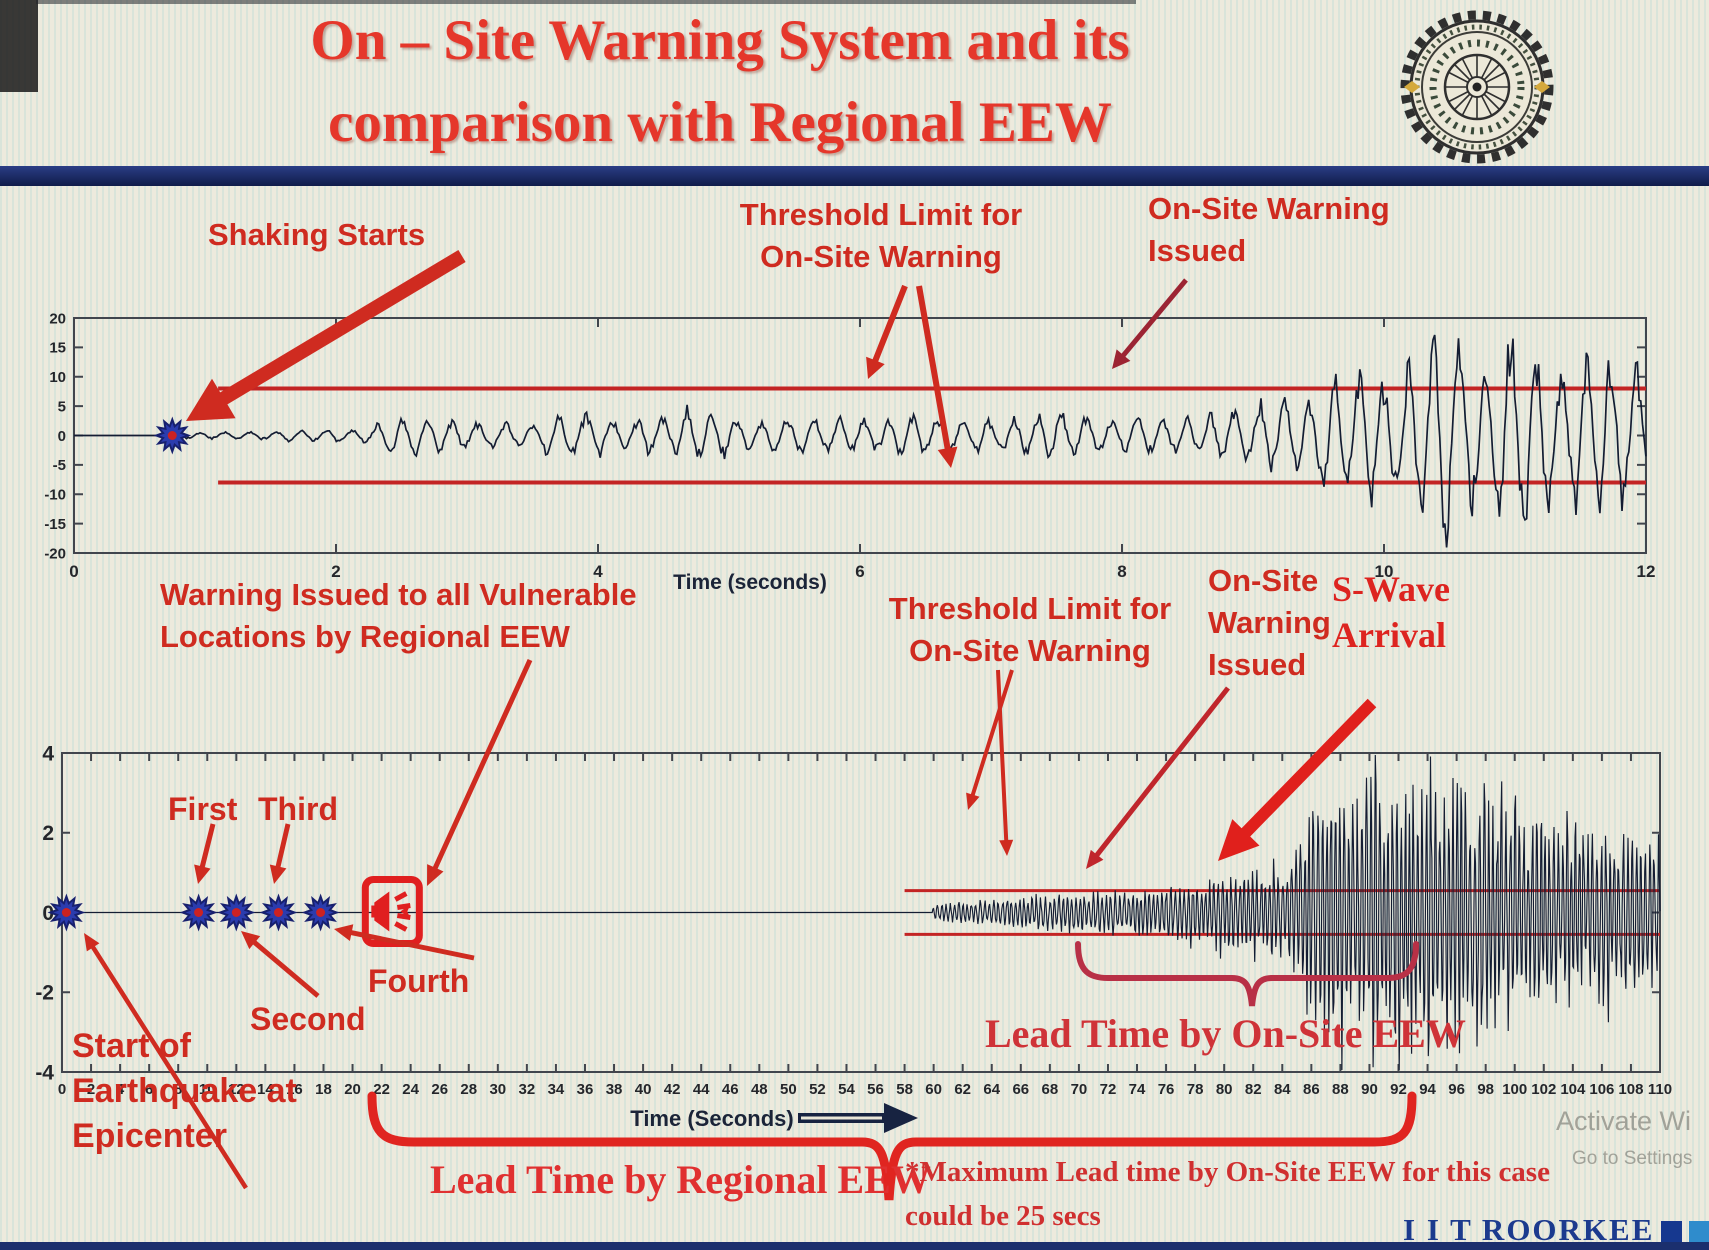 Image resolution: width=1709 pixels, height=1250 pixels. What do you see at coordinates (205, 853) in the screenshot?
I see `first-arrow` at bounding box center [205, 853].